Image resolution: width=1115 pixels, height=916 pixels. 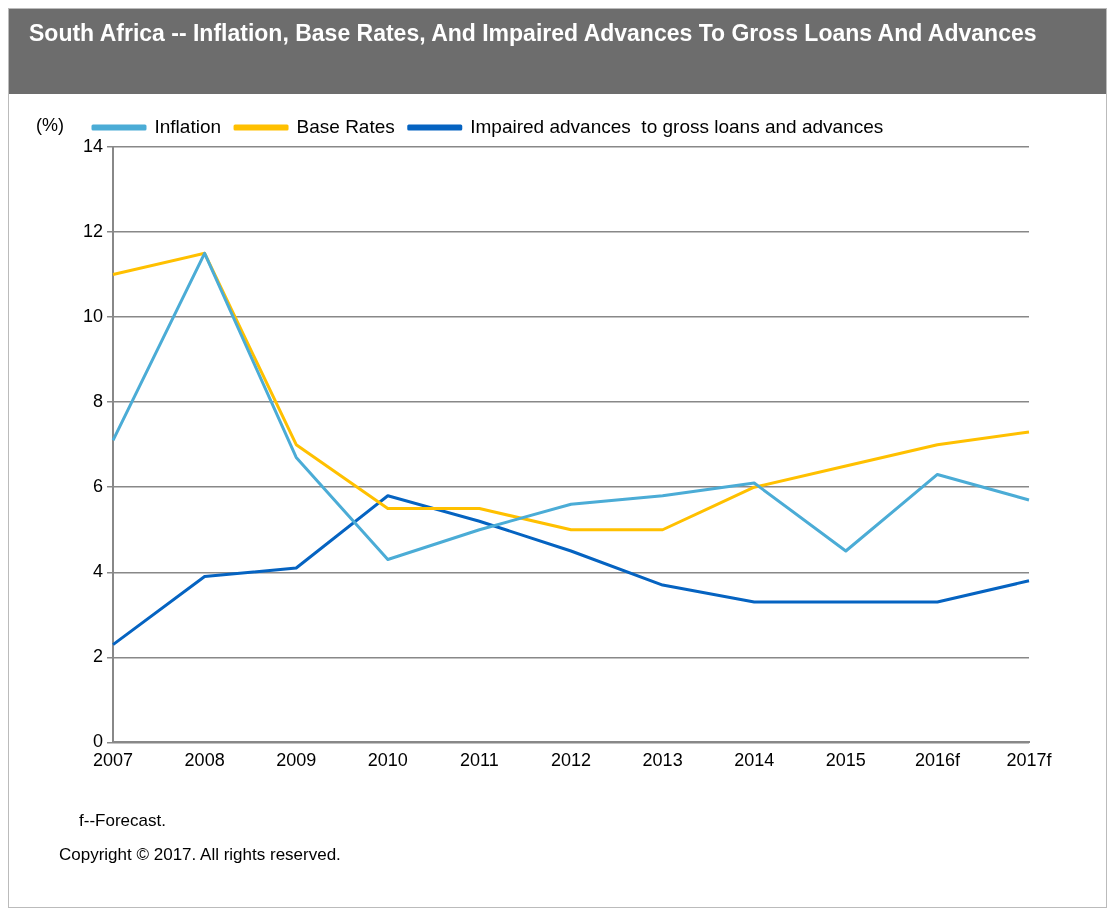 I want to click on text: f--Forecast., so click(x=123, y=821).